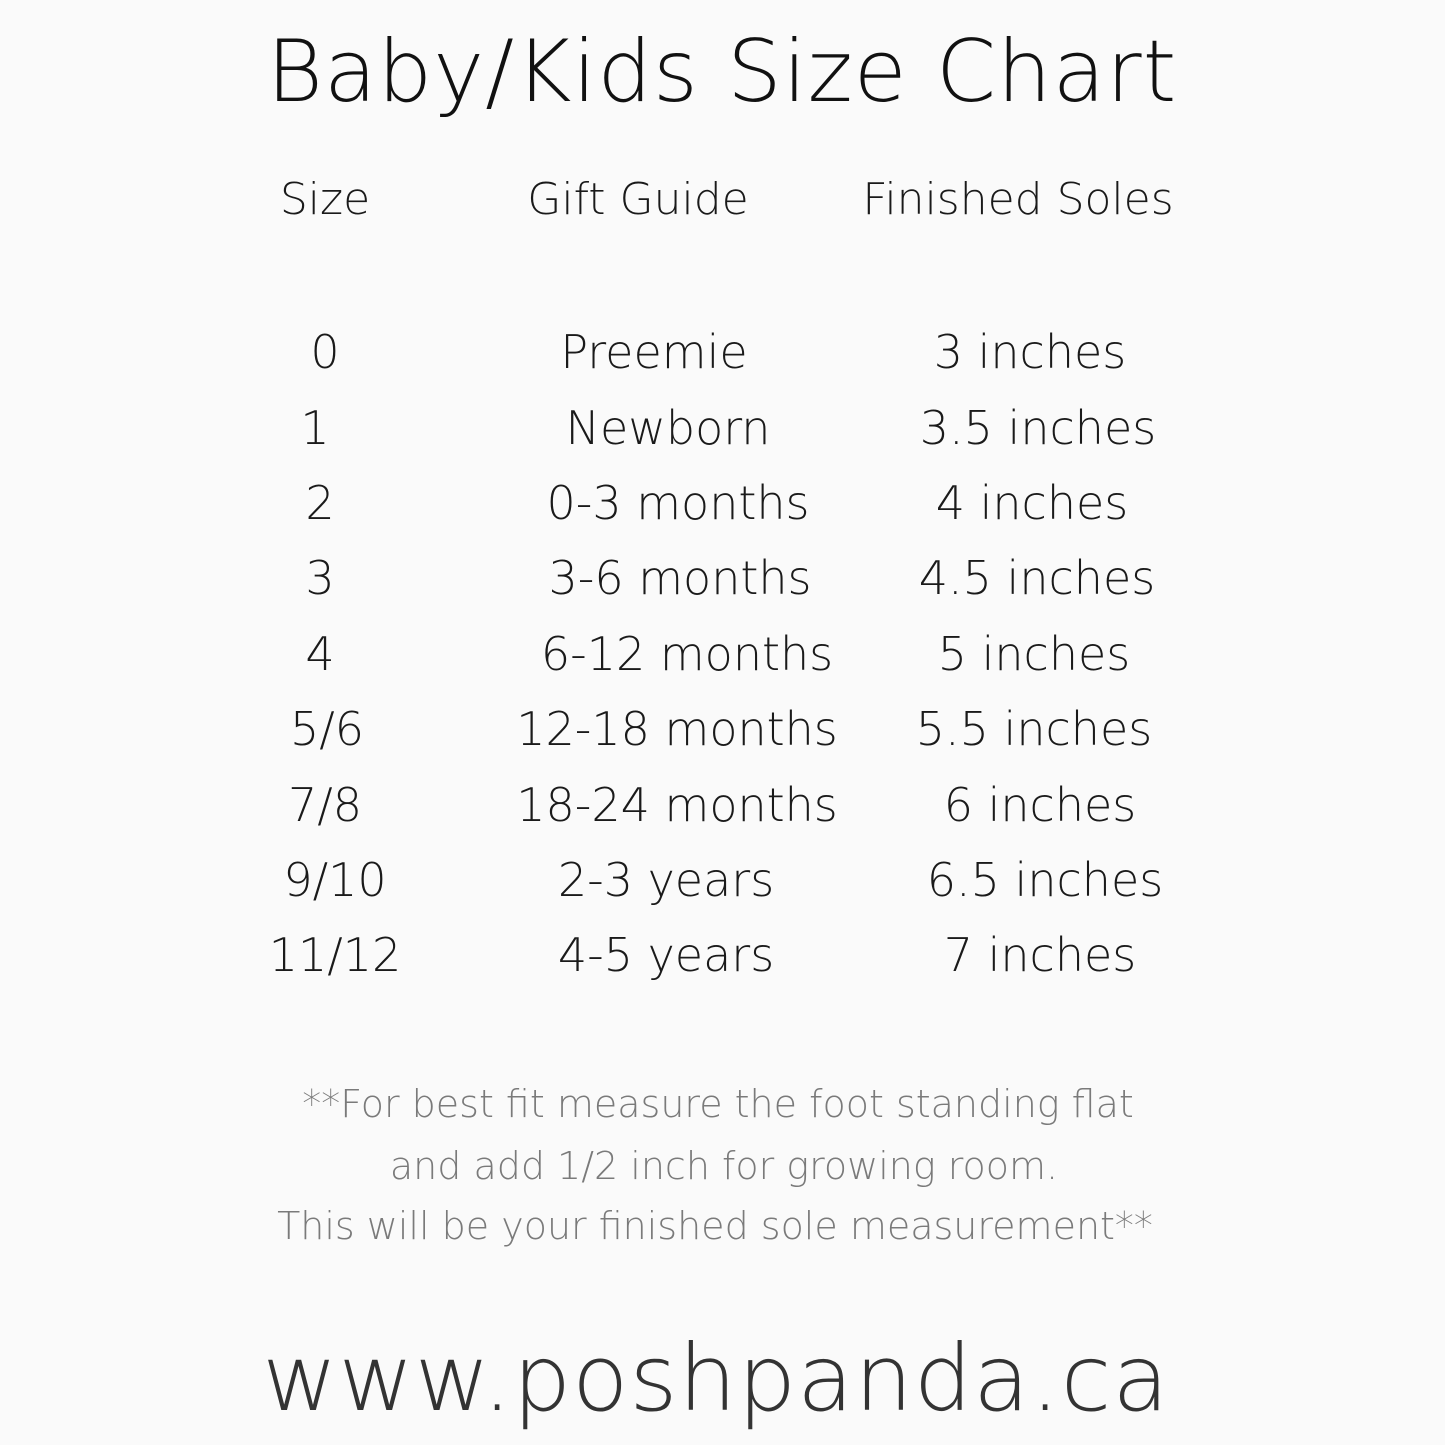 Image resolution: width=1445 pixels, height=1445 pixels. Describe the element at coordinates (1045, 880) in the screenshot. I see `sole-cell: 6.5 inches` at that location.